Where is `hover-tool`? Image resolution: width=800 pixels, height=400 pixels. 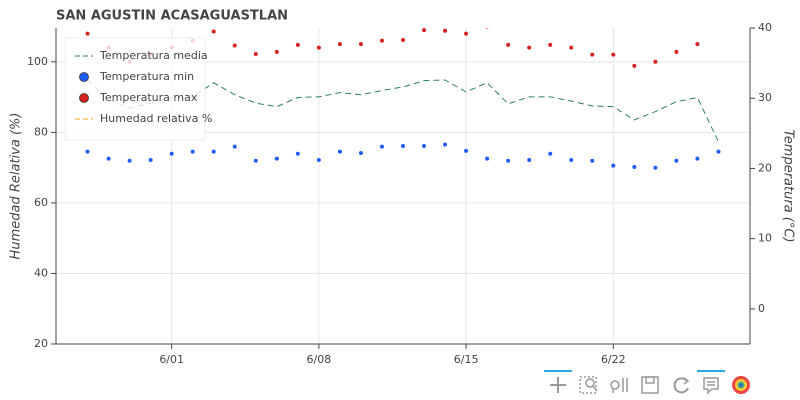 hover-tool is located at coordinates (711, 386).